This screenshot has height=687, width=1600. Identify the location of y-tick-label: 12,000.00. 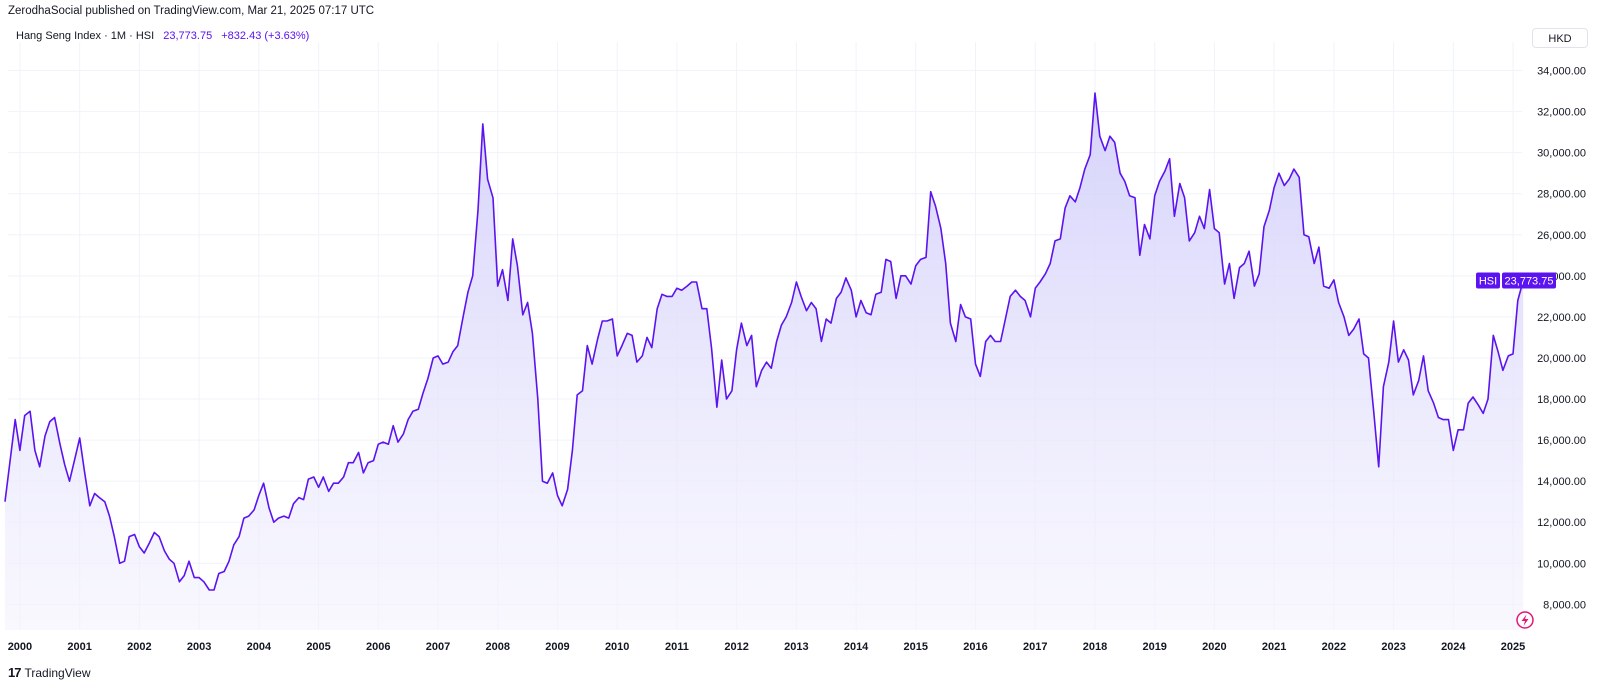
(1561, 523).